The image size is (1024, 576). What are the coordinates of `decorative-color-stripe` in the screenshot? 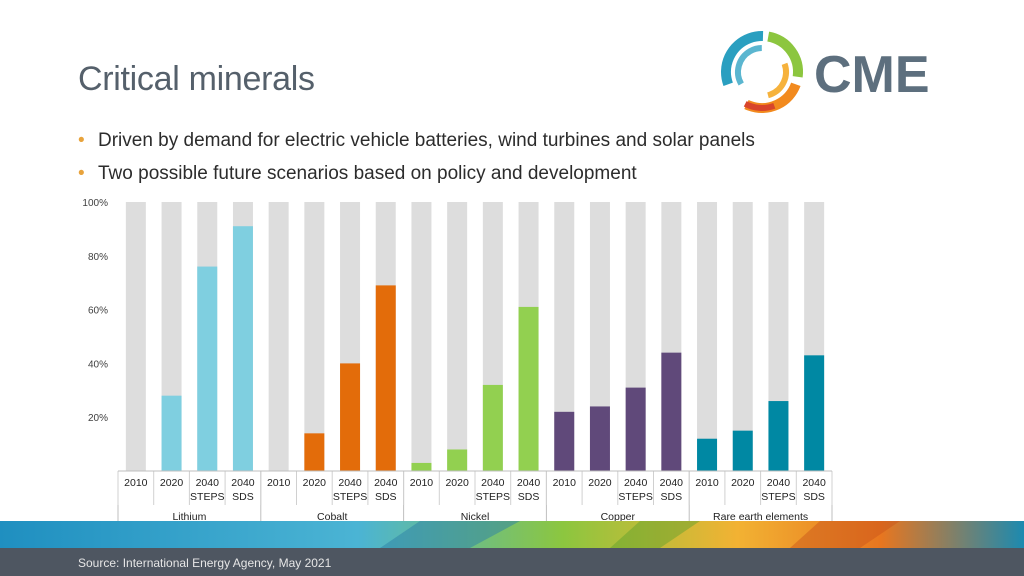 It's located at (512, 534).